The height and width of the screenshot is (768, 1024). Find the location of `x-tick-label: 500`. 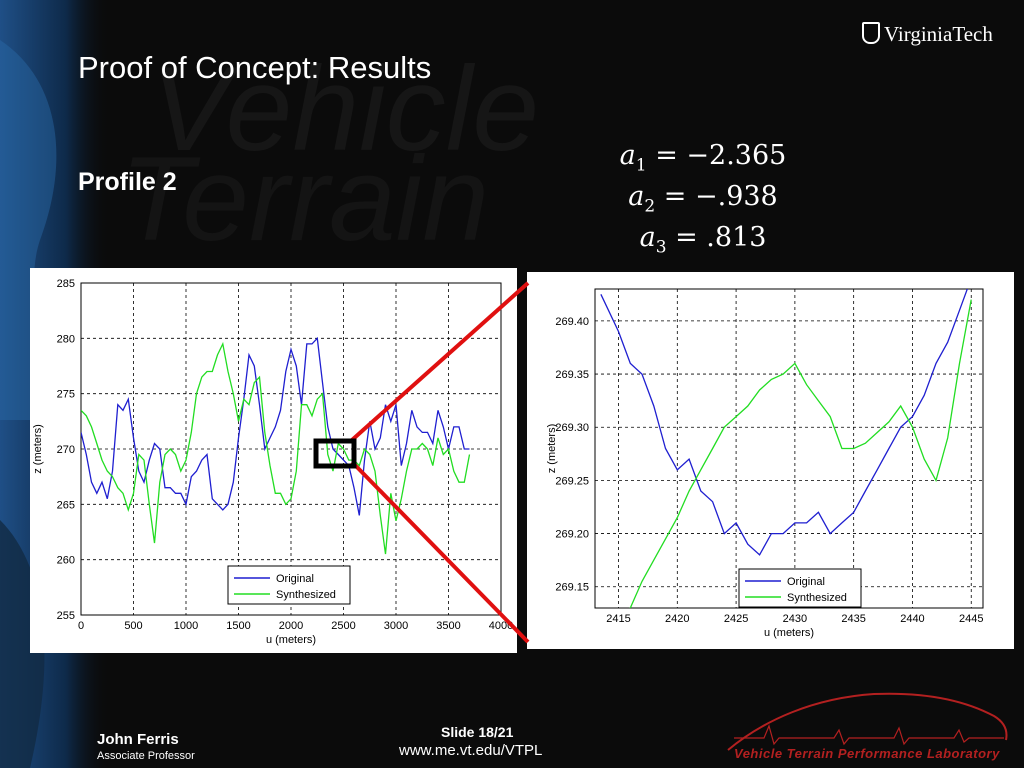

x-tick-label: 500 is located at coordinates (133, 626).